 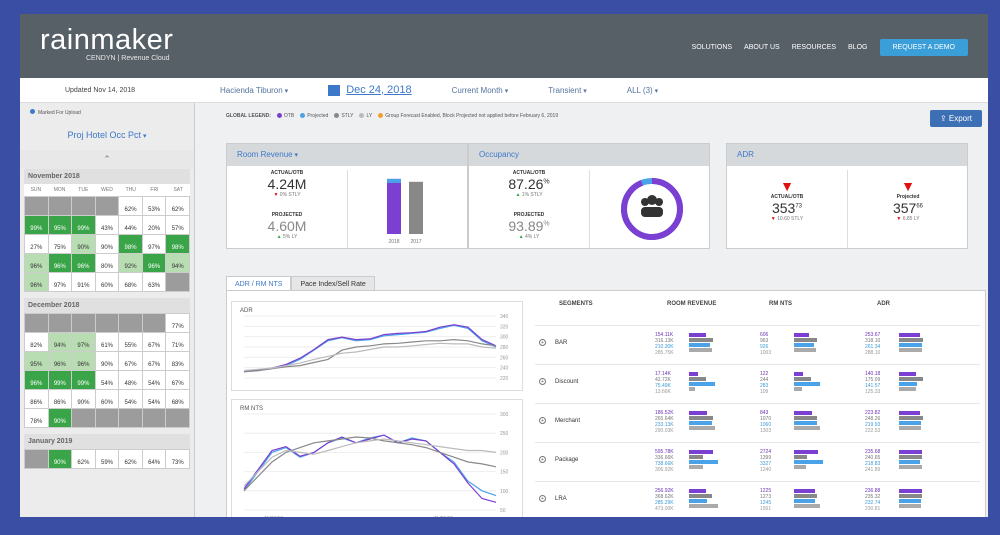 What do you see at coordinates (664, 503) in the screenshot?
I see `segment-rev-value: 285.29K` at bounding box center [664, 503].